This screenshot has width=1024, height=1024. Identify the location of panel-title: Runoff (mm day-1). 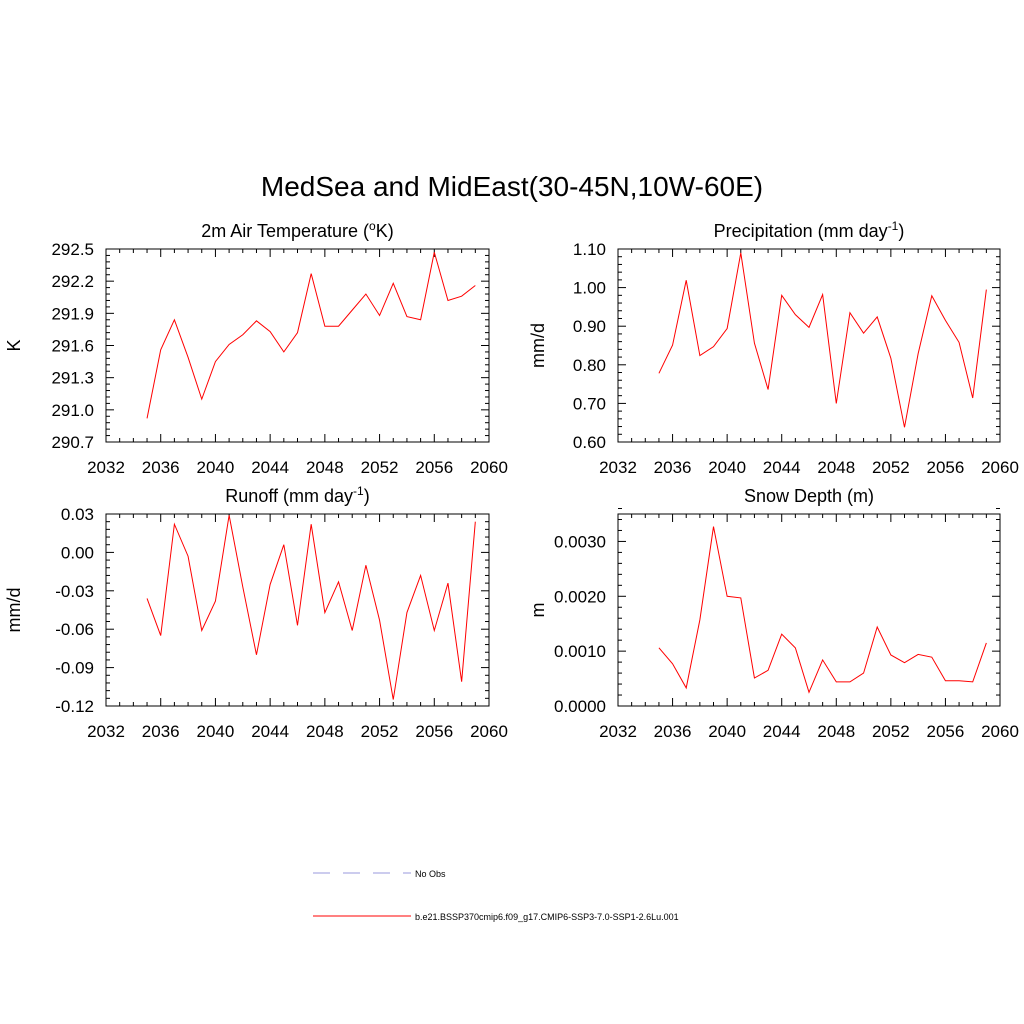
(297, 495).